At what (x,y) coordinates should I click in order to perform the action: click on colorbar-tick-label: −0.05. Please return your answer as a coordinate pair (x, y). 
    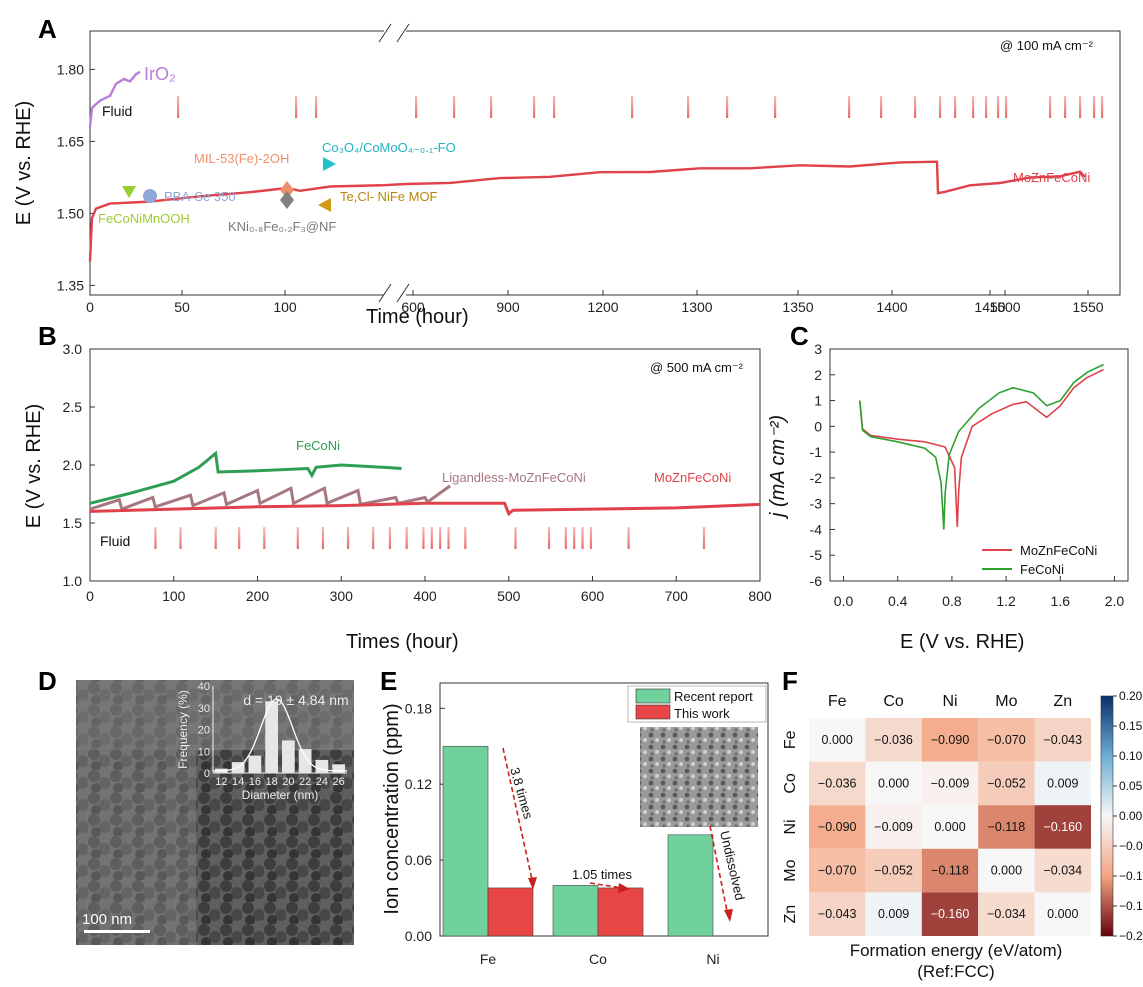
    Looking at the image, I should click on (1131, 846).